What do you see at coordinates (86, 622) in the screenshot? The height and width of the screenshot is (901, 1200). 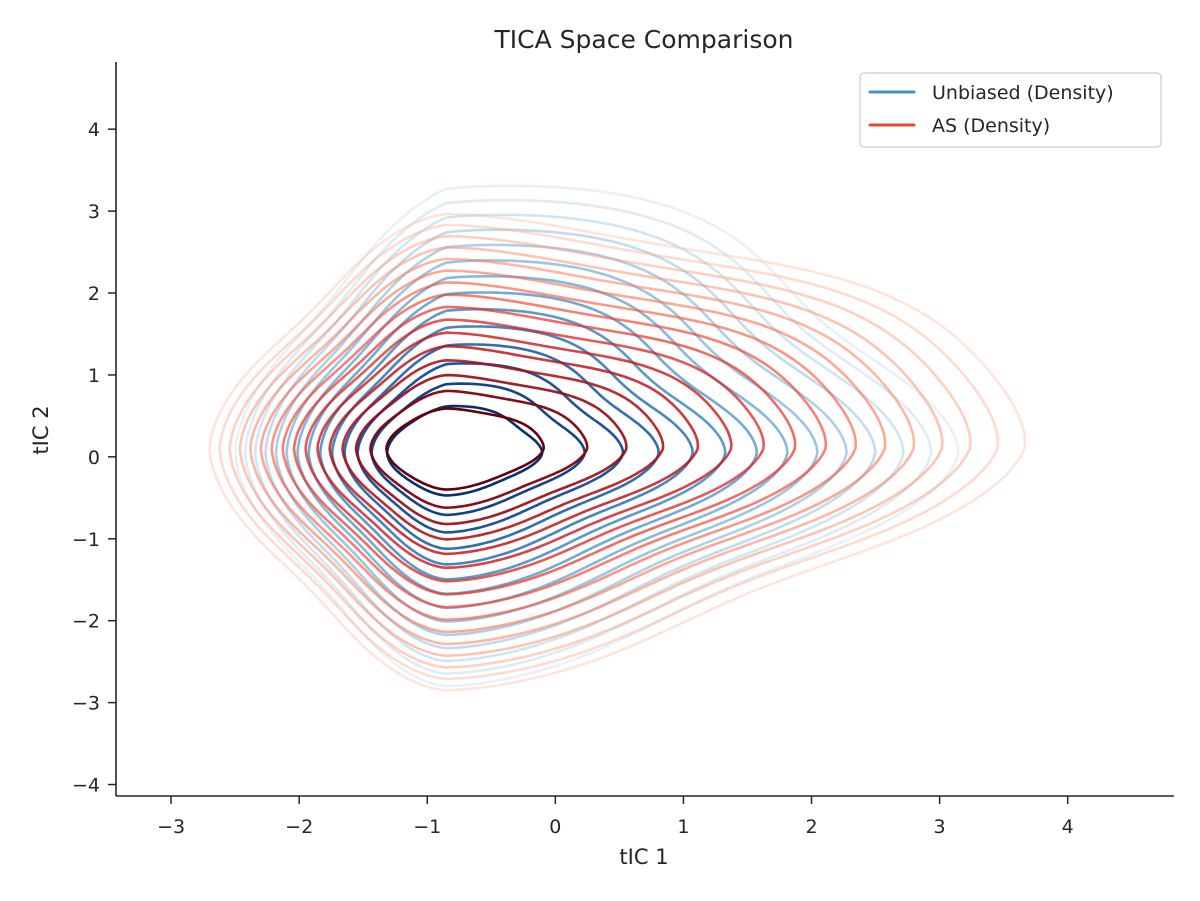 I see `y-tick-label: −2` at bounding box center [86, 622].